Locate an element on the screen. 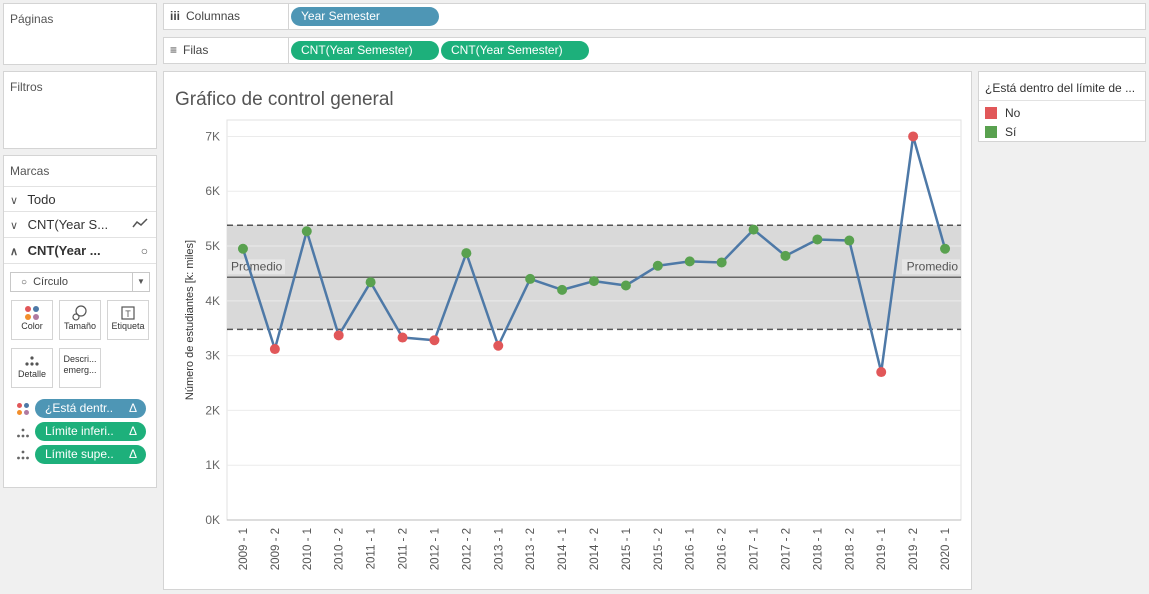 The image size is (1149, 594). color-button: Color is located at coordinates (32, 320).